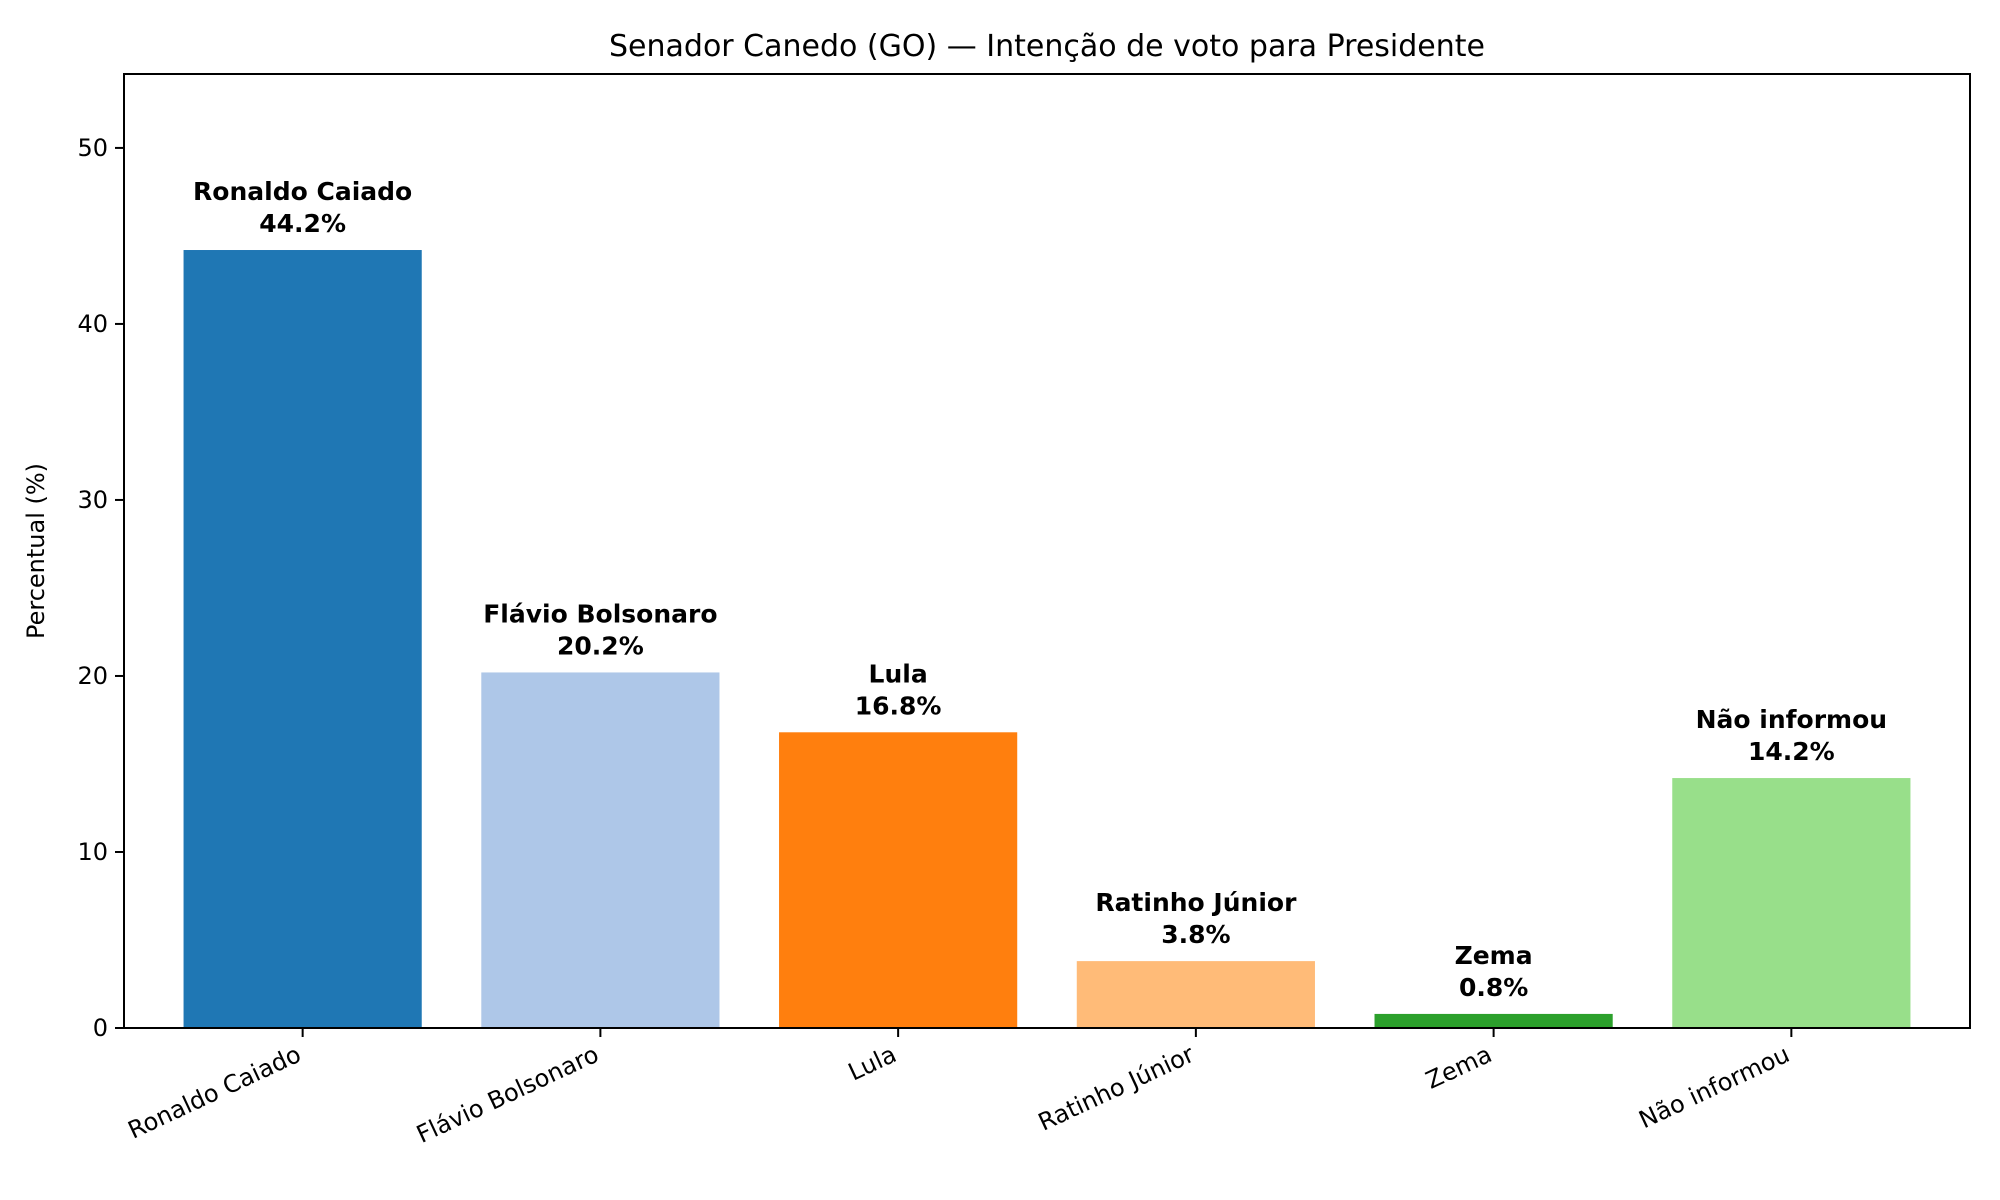 Image resolution: width=2000 pixels, height=1200 pixels. What do you see at coordinates (100, 588) in the screenshot?
I see `y-axis: 0 10 20 30 40 50` at bounding box center [100, 588].